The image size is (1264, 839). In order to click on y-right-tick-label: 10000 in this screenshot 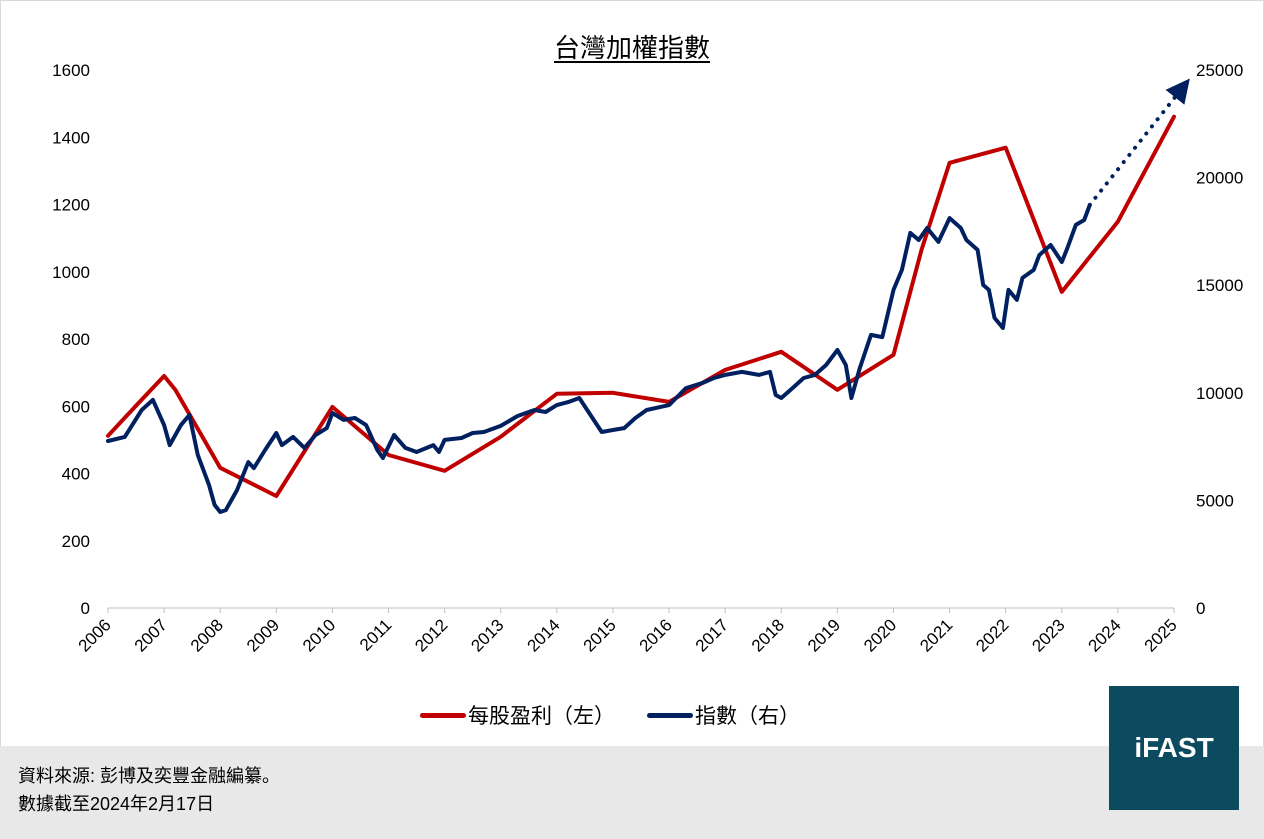, I will do `click(1219, 393)`.